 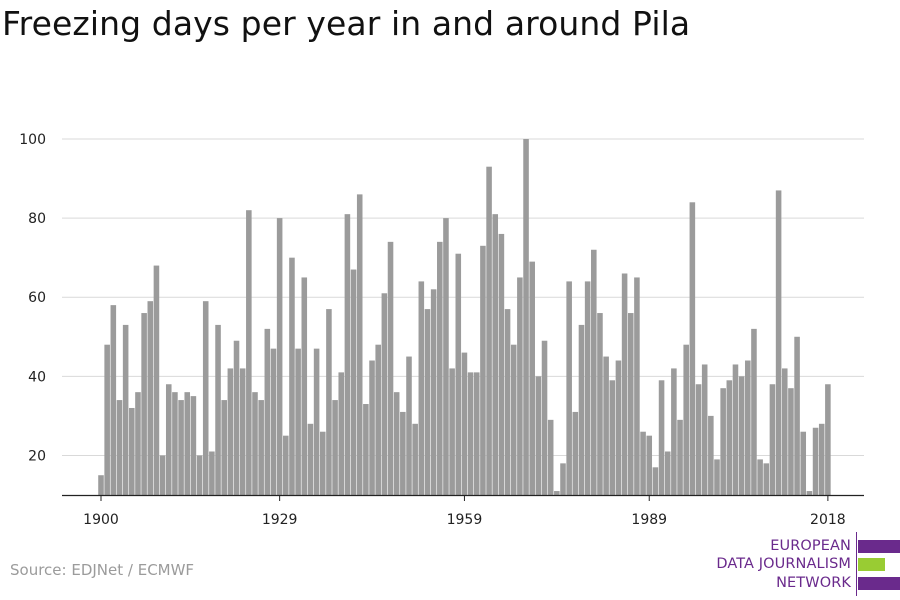 What do you see at coordinates (37, 456) in the screenshot?
I see `y-tick-label-20: 20` at bounding box center [37, 456].